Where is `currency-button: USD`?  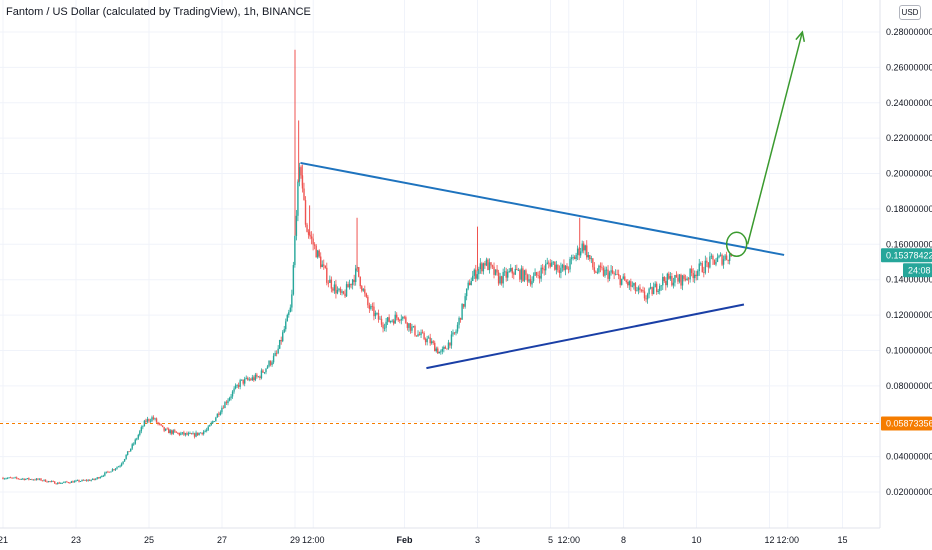 currency-button: USD is located at coordinates (910, 12).